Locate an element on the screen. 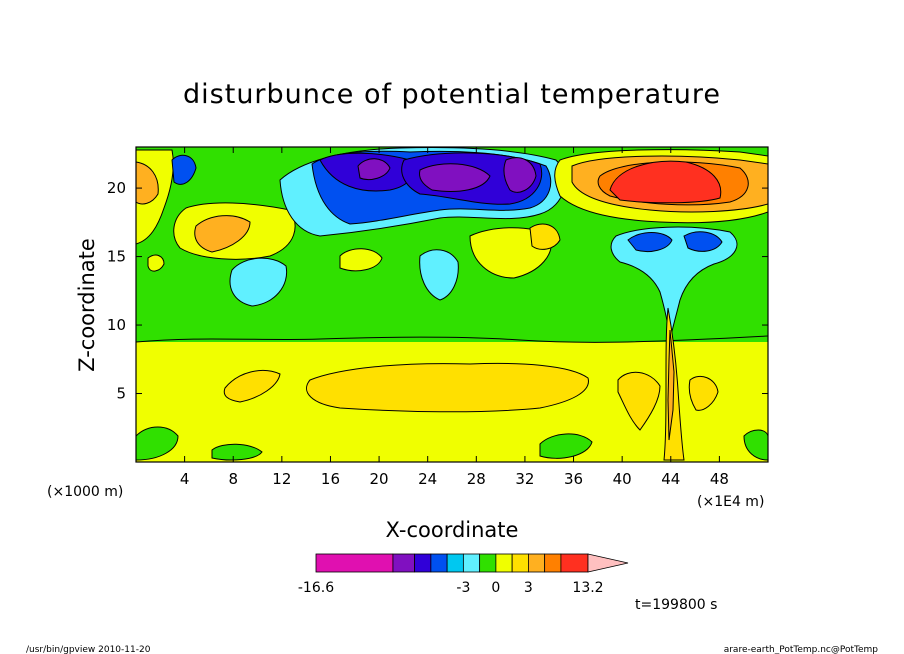  colorbar-max-label: 13.2 is located at coordinates (587, 588).